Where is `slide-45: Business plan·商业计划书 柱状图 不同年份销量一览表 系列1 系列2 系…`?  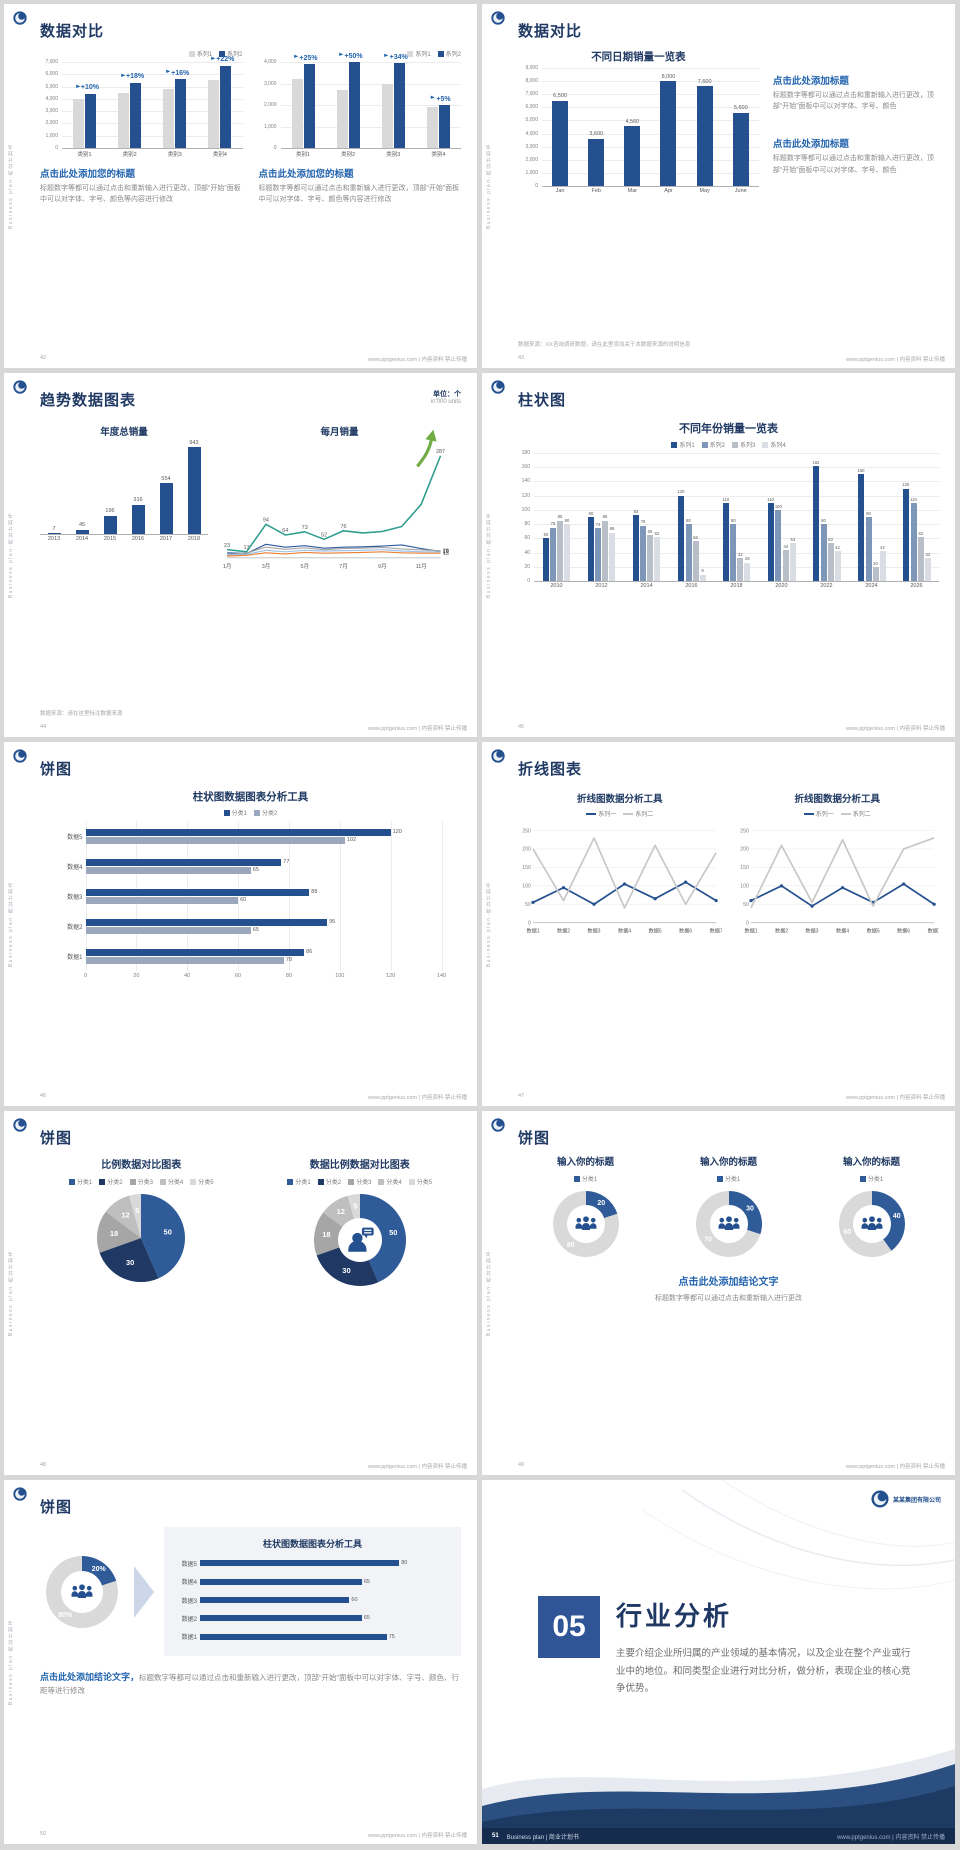 slide-45: Business plan·商业计划书 柱状图 不同年份销量一览表 系列1 系列2 系… is located at coordinates (718, 555).